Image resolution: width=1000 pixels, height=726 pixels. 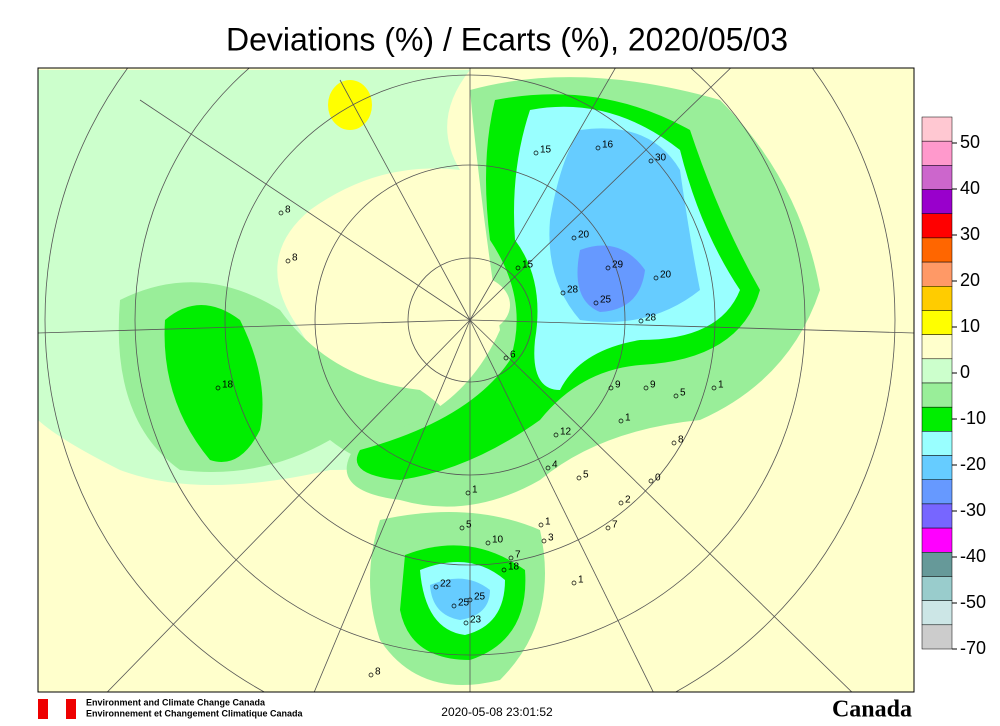 I want to click on station-value: 0, so click(x=658, y=478).